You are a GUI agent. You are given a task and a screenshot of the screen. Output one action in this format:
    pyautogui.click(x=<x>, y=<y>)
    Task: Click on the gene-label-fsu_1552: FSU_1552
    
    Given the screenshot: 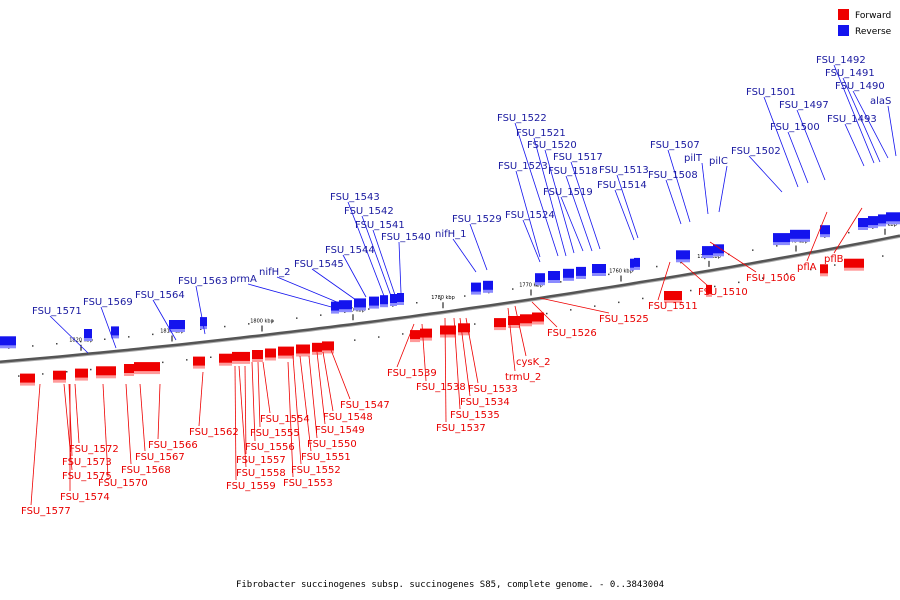 What is the action you would take?
    pyautogui.click(x=316, y=470)
    